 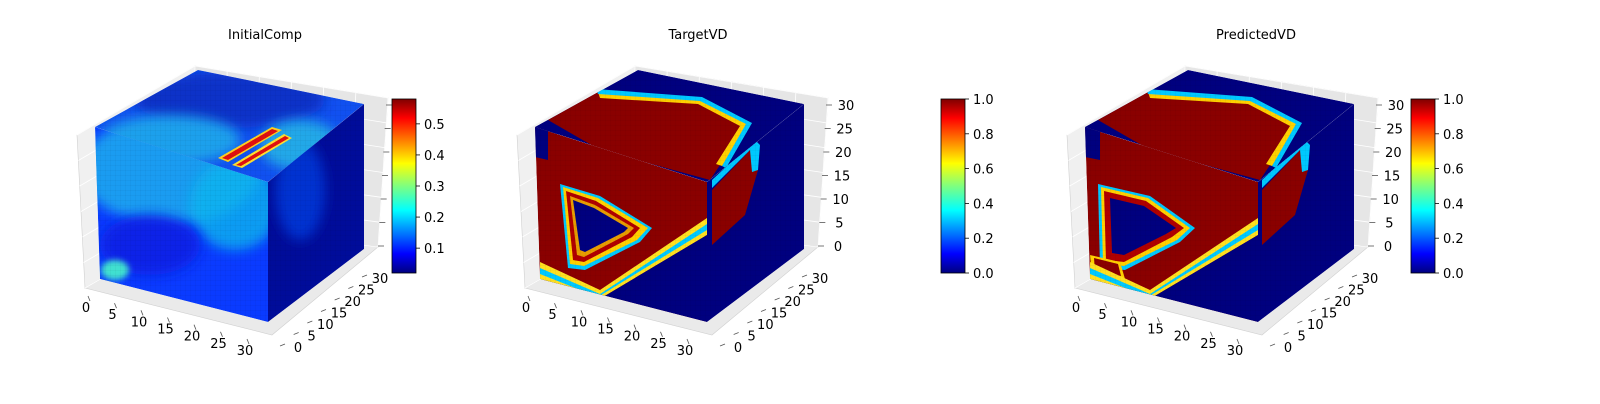 I want to click on x-tick-label: 25, so click(x=218, y=344).